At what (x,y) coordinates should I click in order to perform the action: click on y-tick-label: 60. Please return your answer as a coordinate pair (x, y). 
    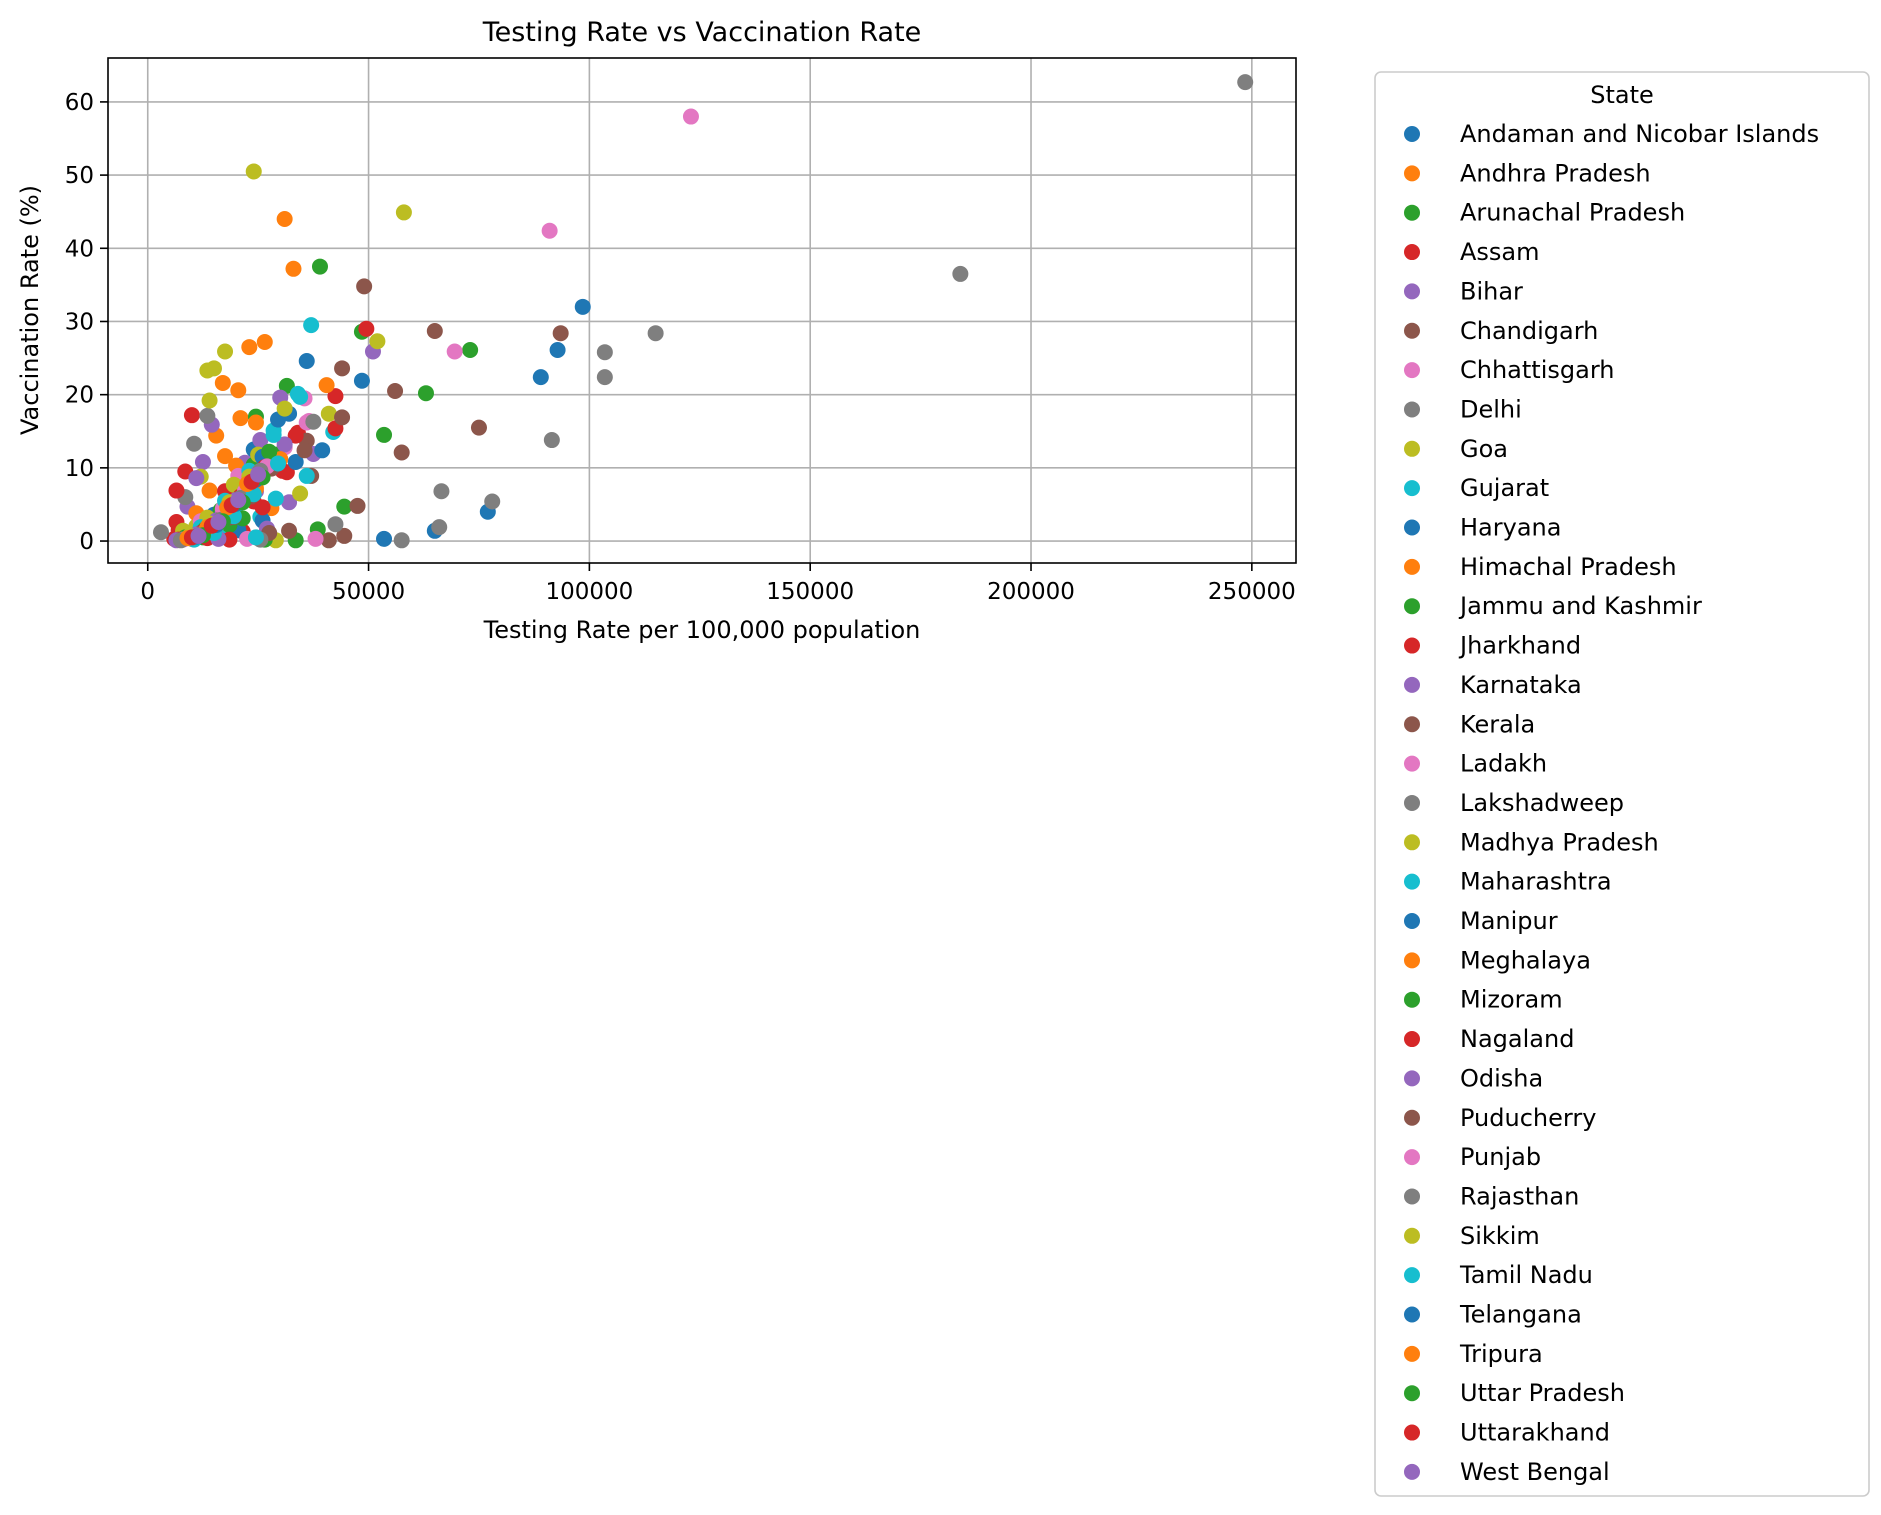
    Looking at the image, I should click on (79, 103).